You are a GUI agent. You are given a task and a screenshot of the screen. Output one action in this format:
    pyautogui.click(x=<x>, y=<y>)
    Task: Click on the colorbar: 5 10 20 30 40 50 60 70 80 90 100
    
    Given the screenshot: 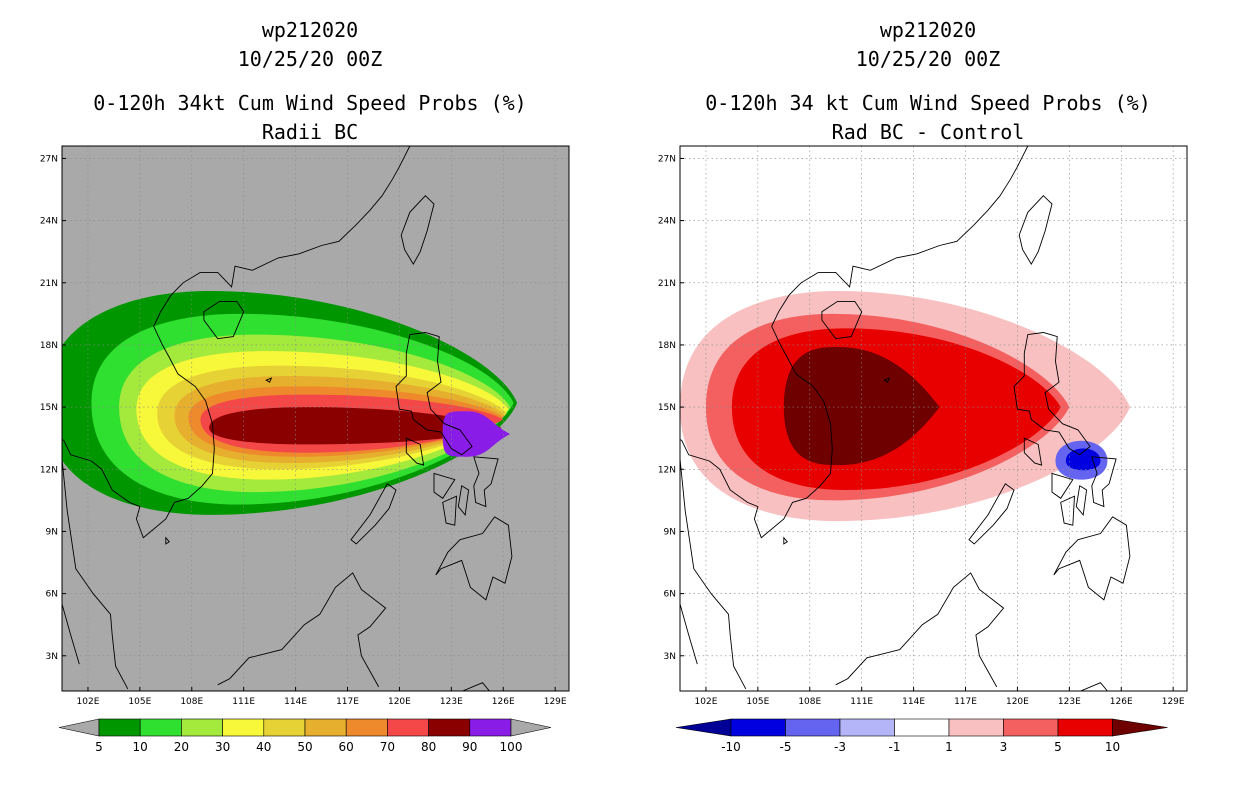 What is the action you would take?
    pyautogui.click(x=305, y=736)
    